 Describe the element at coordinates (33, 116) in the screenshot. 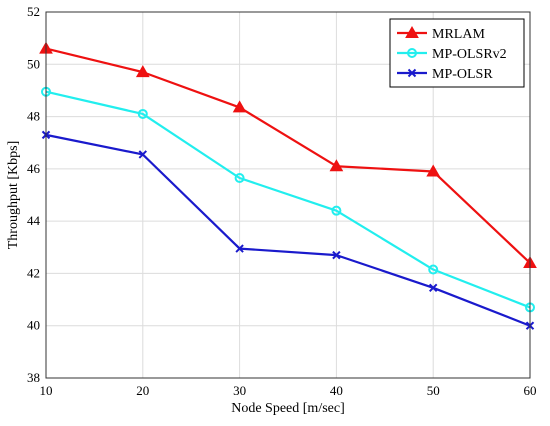

I see `y-tick-label: 48` at that location.